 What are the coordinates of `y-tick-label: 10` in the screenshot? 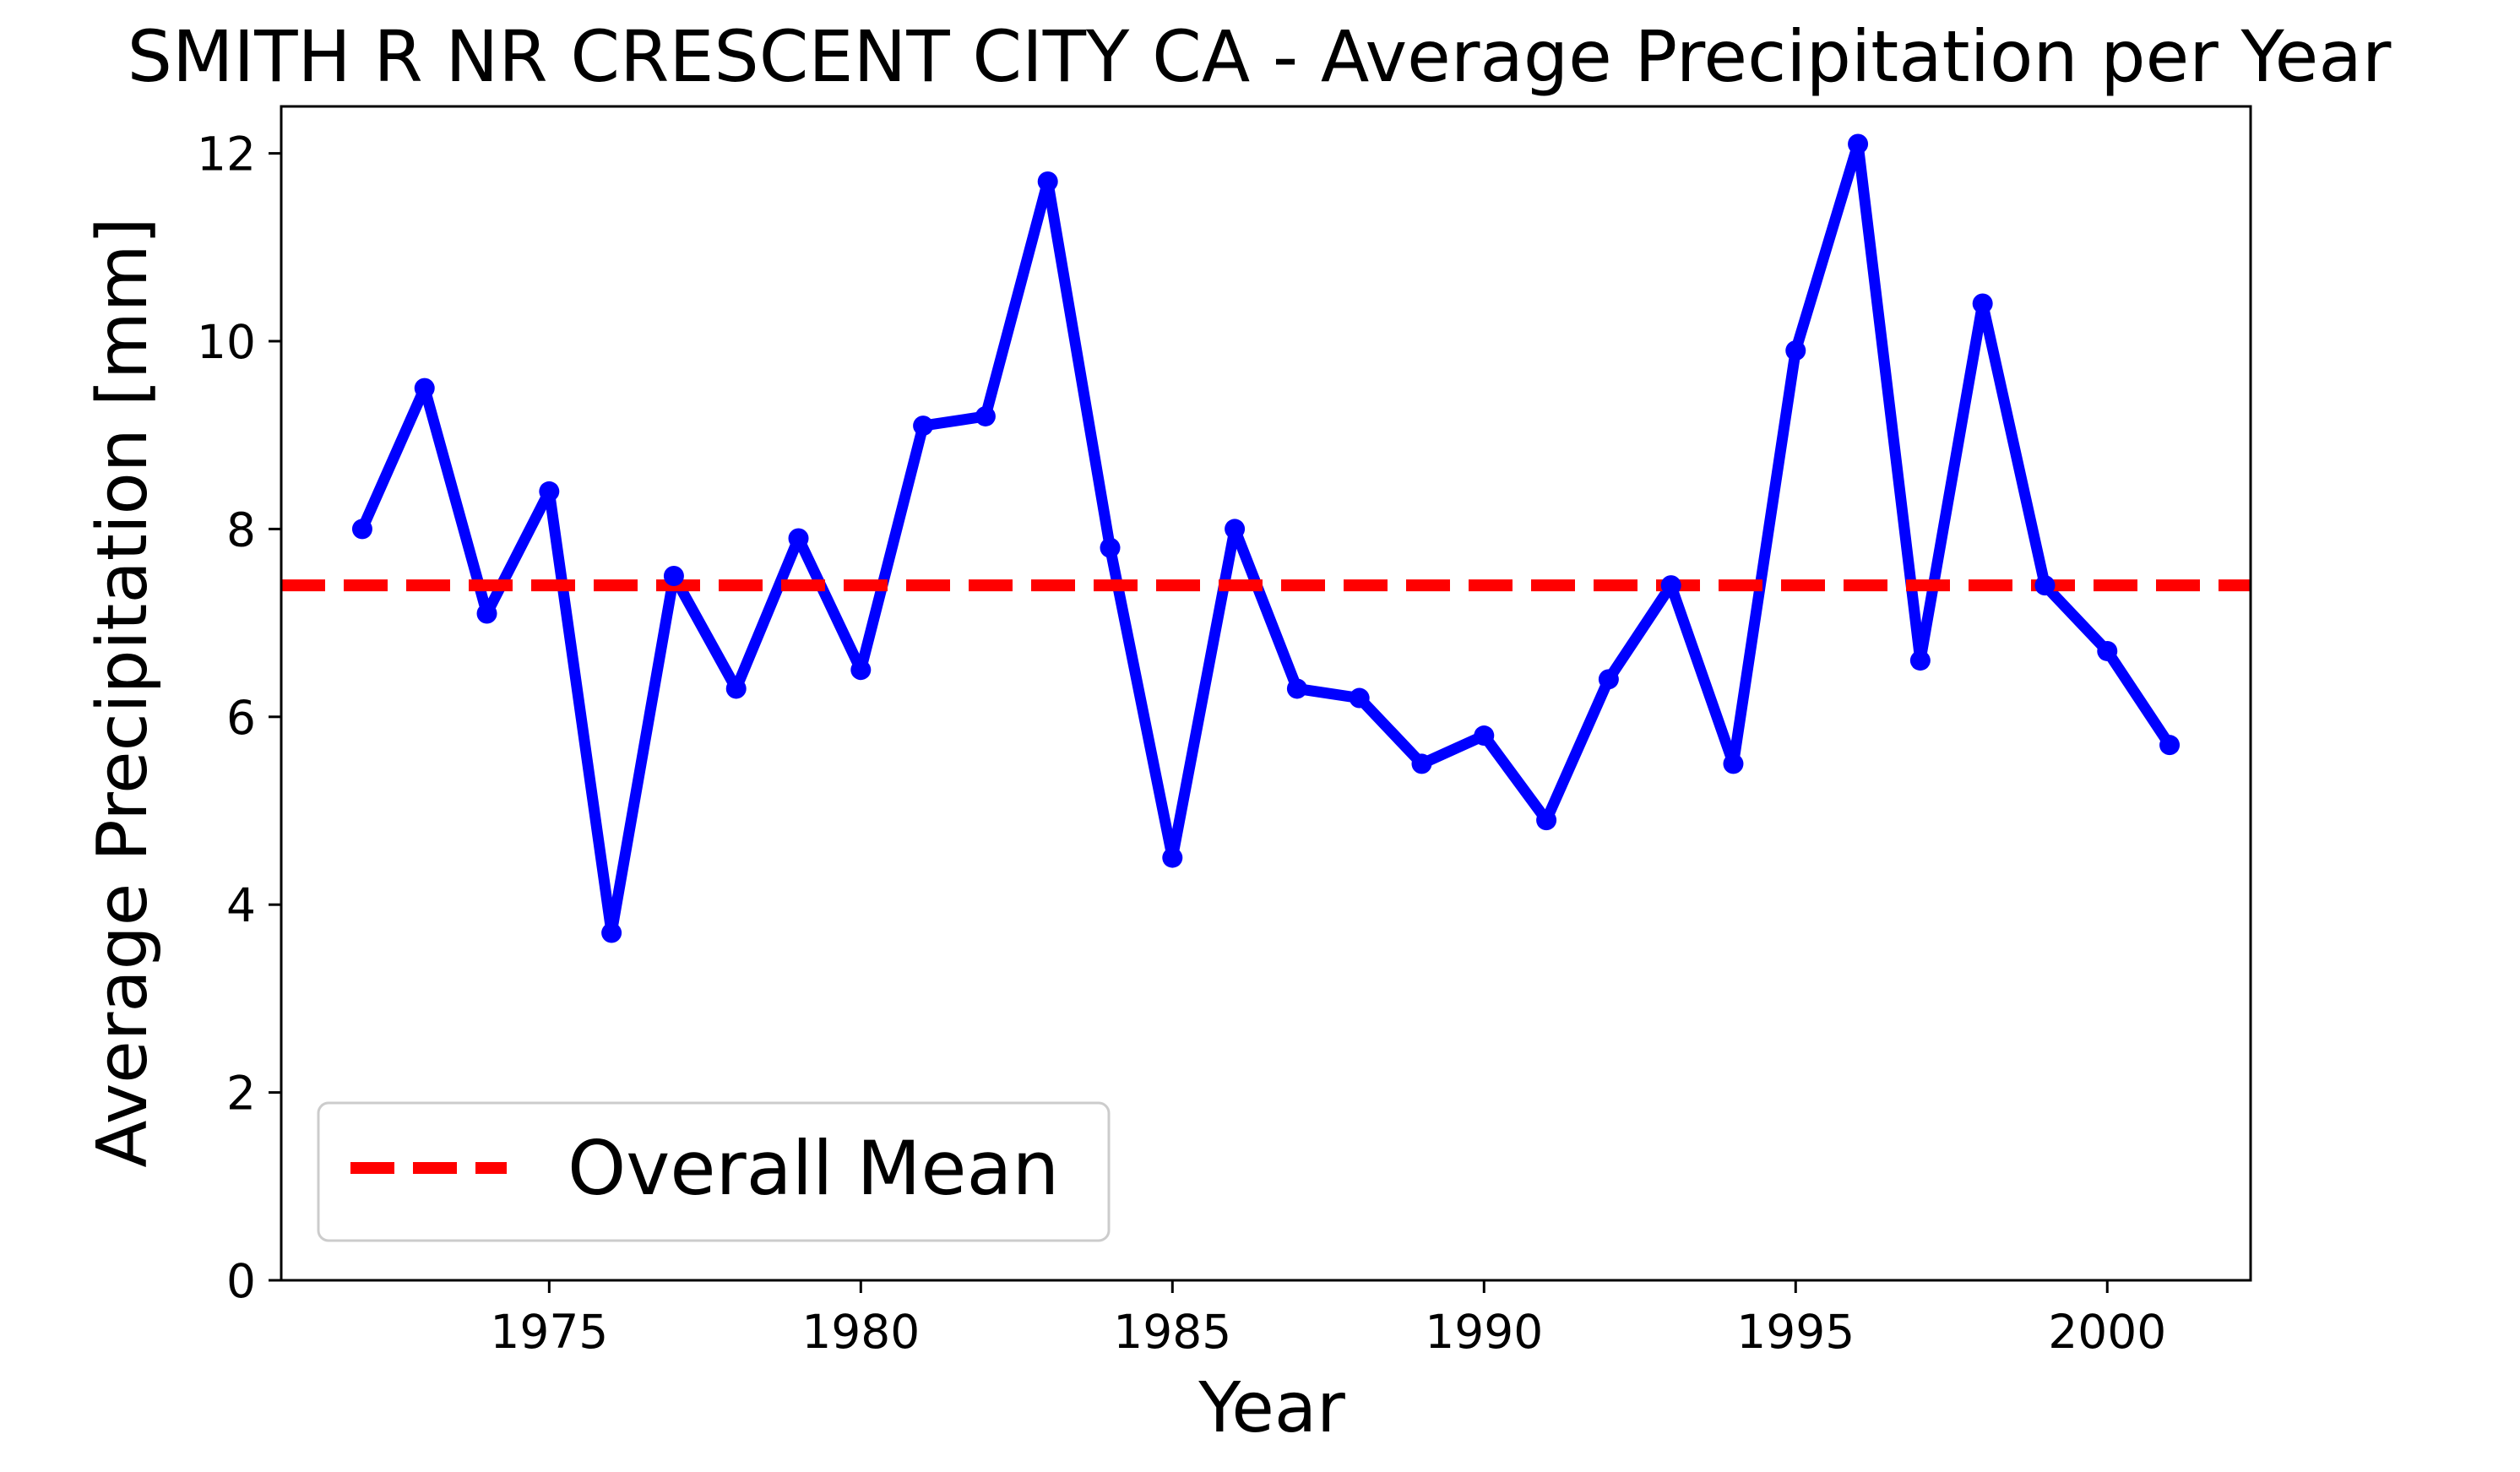 It's located at (226, 342).